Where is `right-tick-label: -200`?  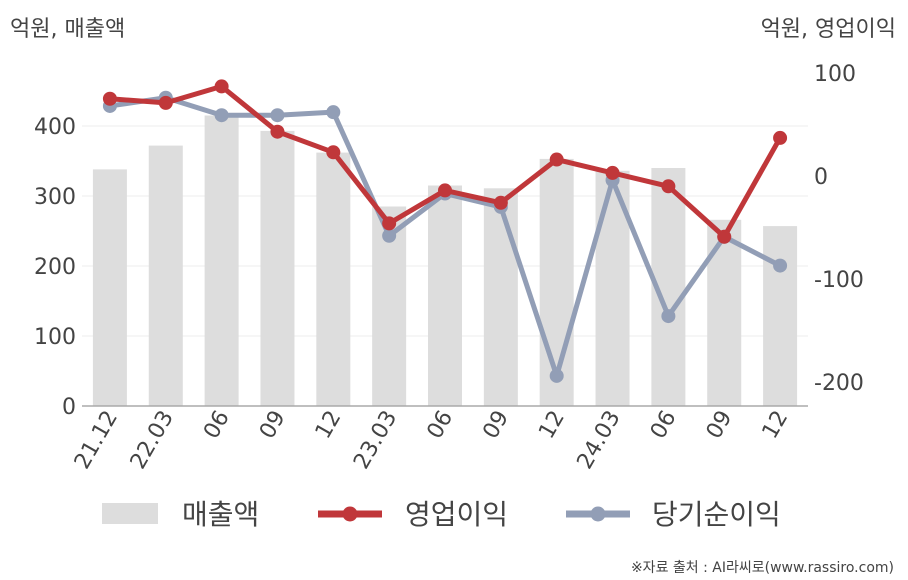
right-tick-label: -200 is located at coordinates (839, 383).